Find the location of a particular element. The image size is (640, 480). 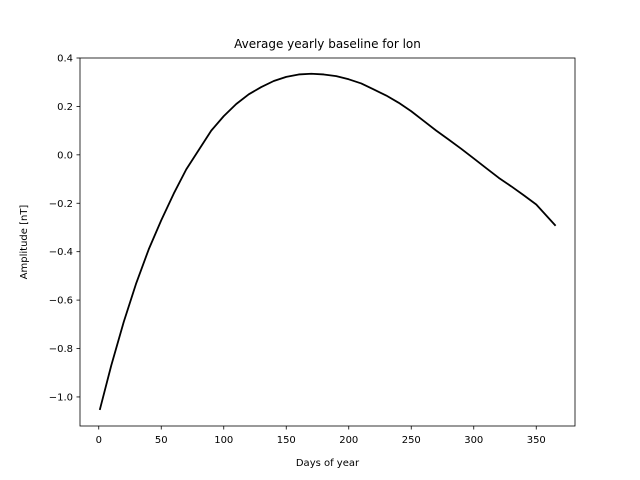

y-tick-label: −0.8 is located at coordinates (61, 349).